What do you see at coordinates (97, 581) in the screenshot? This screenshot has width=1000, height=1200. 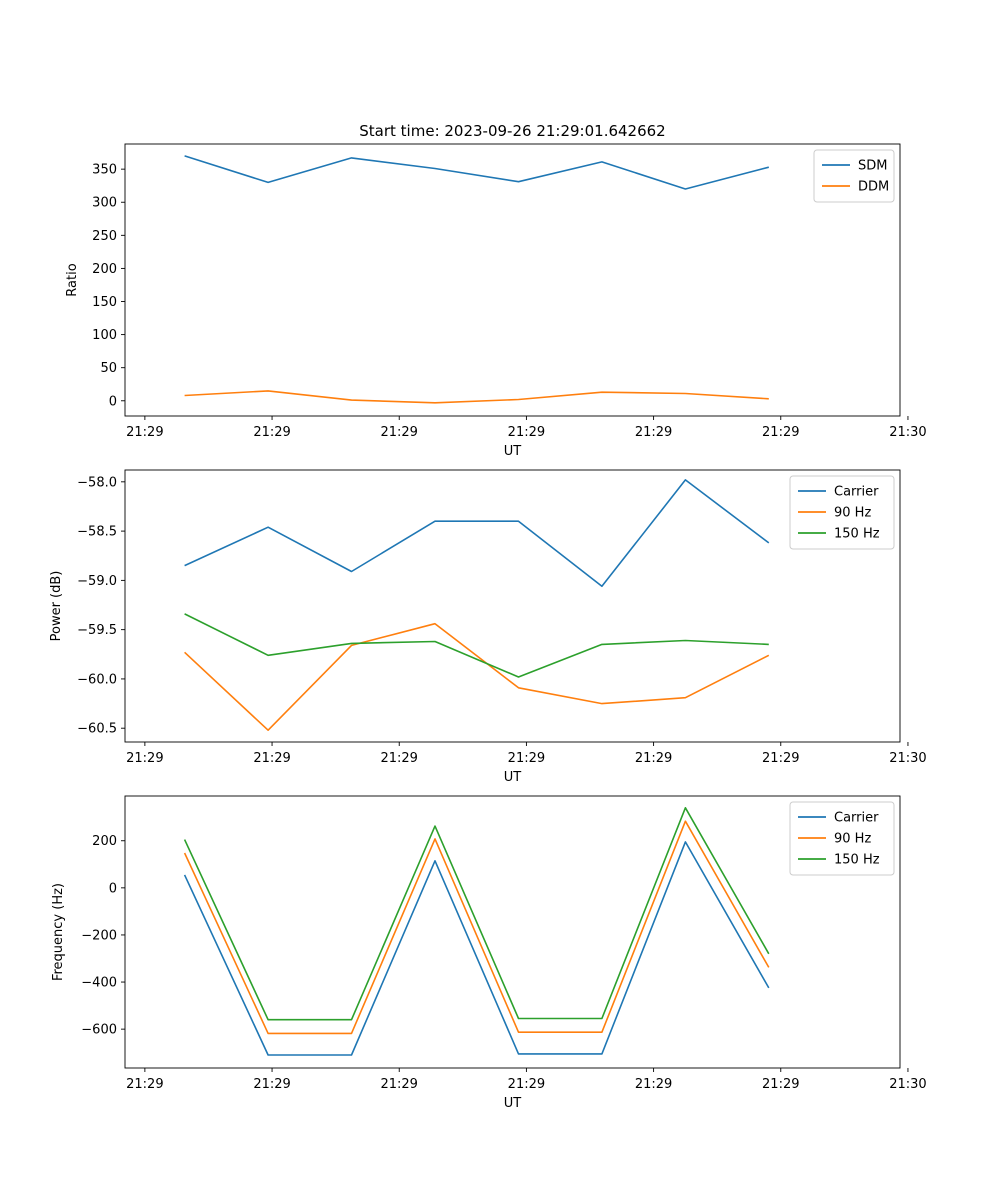 I see `y-tick-label: −59.0` at bounding box center [97, 581].